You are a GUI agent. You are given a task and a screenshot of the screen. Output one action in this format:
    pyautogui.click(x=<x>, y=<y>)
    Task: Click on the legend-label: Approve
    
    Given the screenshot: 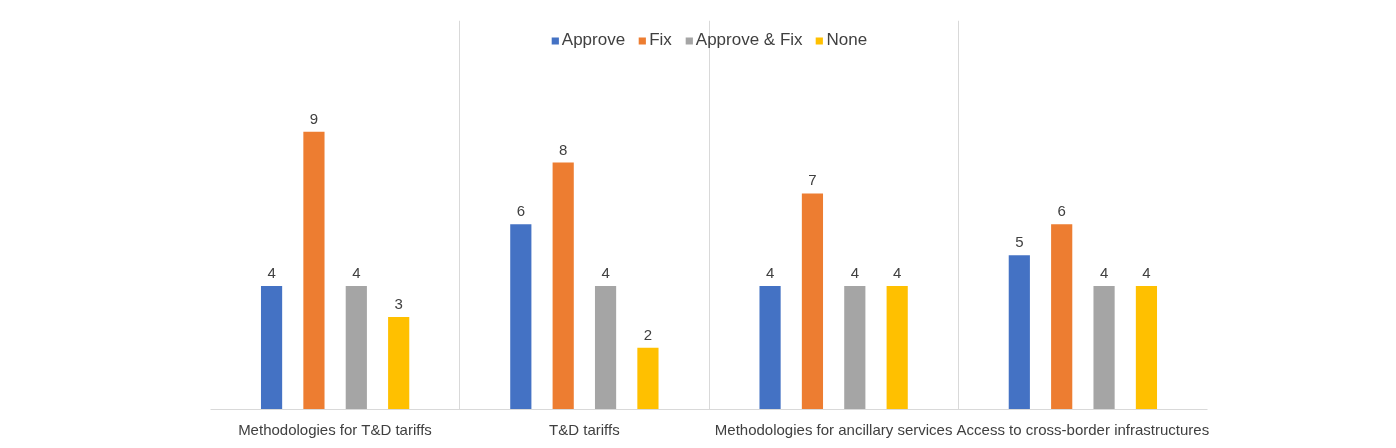 What is the action you would take?
    pyautogui.click(x=593, y=40)
    